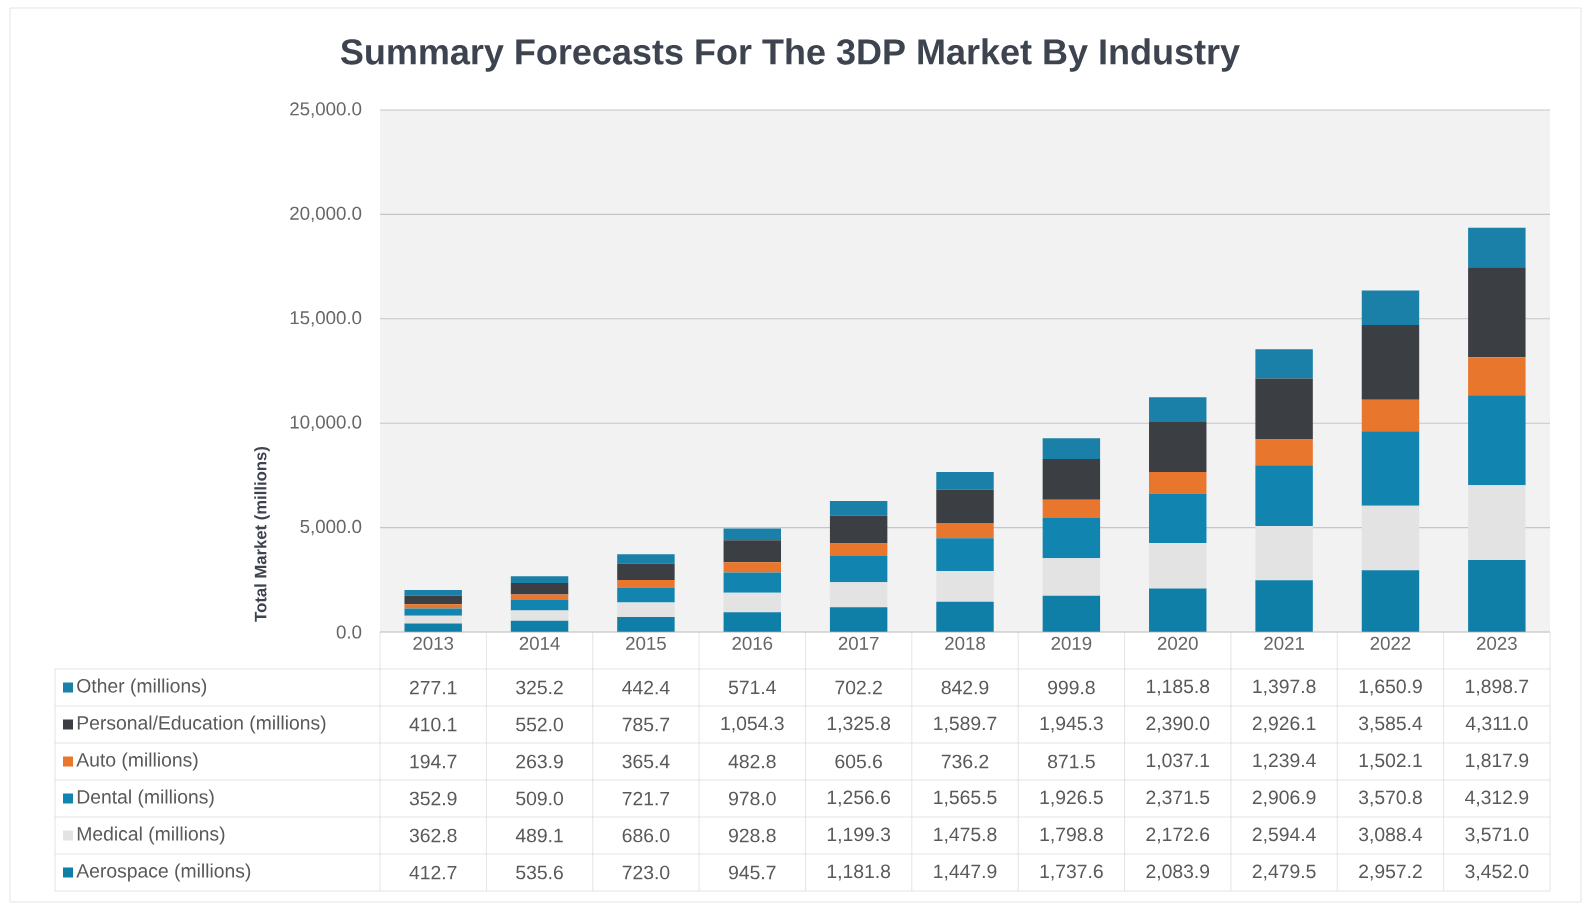 The image size is (1583, 904). What do you see at coordinates (326, 319) in the screenshot?
I see `y-tick-label: 15,000.0` at bounding box center [326, 319].